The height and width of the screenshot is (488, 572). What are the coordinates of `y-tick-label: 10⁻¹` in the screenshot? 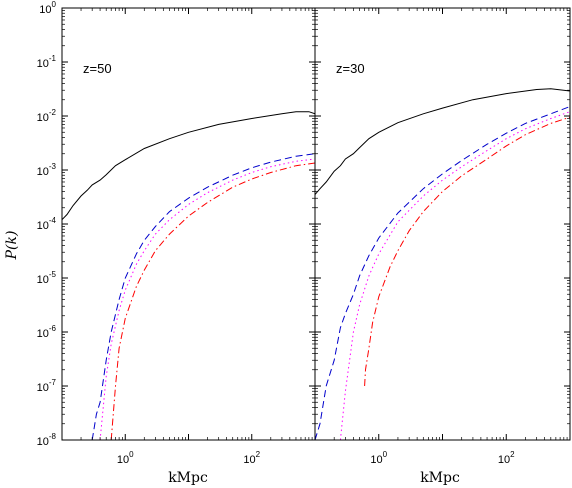 It's located at (47, 62).